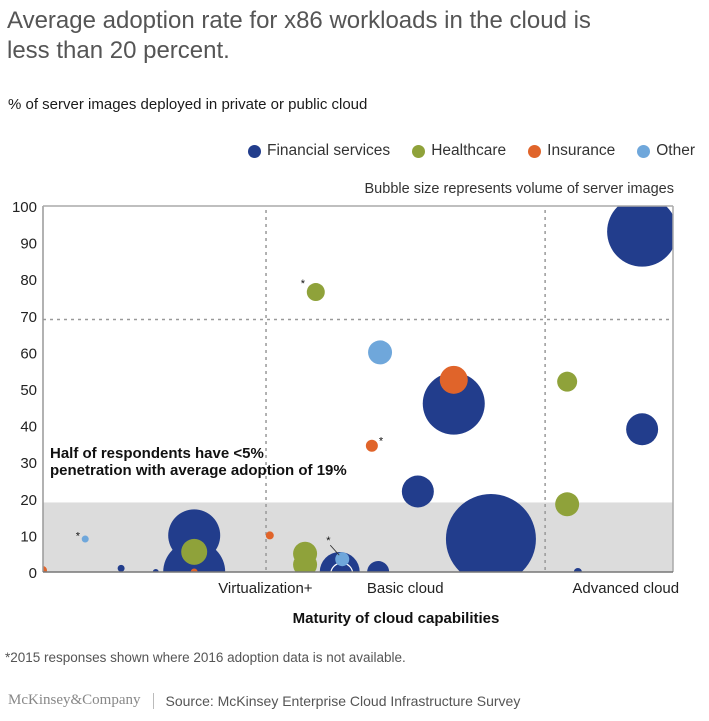  I want to click on legend-label: Healthcare, so click(469, 150).